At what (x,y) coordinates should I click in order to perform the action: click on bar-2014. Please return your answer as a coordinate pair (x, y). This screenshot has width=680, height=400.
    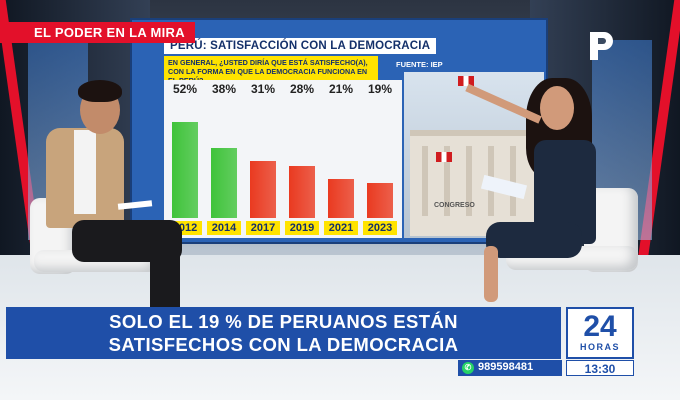
    Looking at the image, I should click on (224, 183).